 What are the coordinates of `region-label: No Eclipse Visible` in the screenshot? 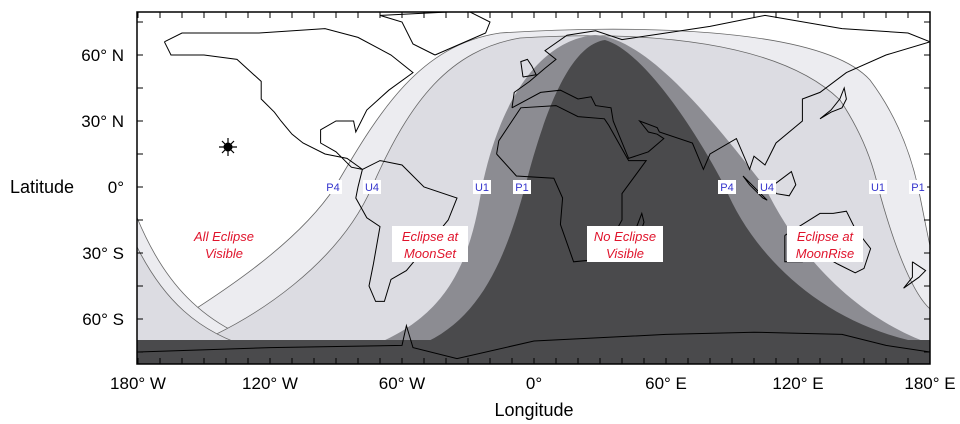 It's located at (625, 244).